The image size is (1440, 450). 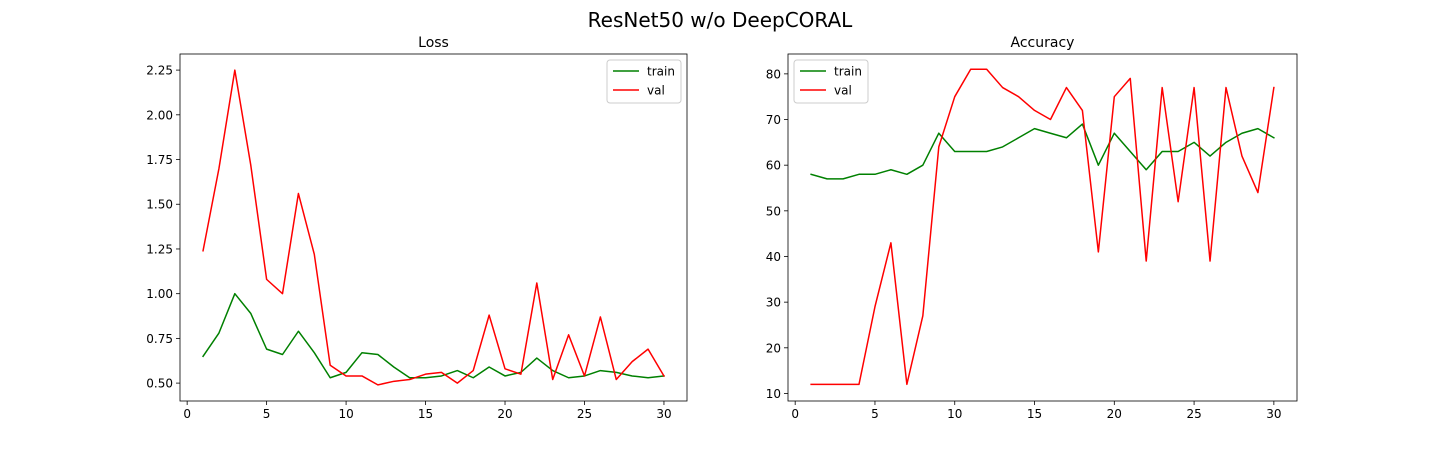 I want to click on loss-y-tick-label: 0.50, so click(x=159, y=384).